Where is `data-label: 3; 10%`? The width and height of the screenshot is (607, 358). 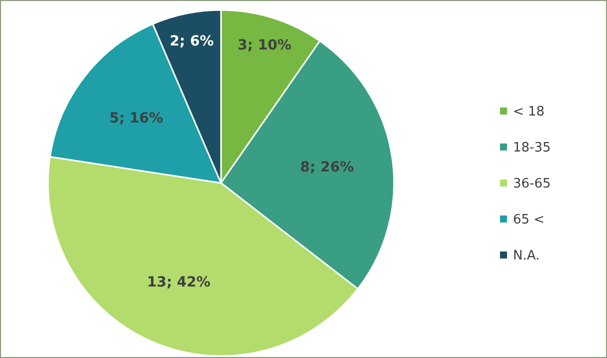 data-label: 3; 10% is located at coordinates (265, 45).